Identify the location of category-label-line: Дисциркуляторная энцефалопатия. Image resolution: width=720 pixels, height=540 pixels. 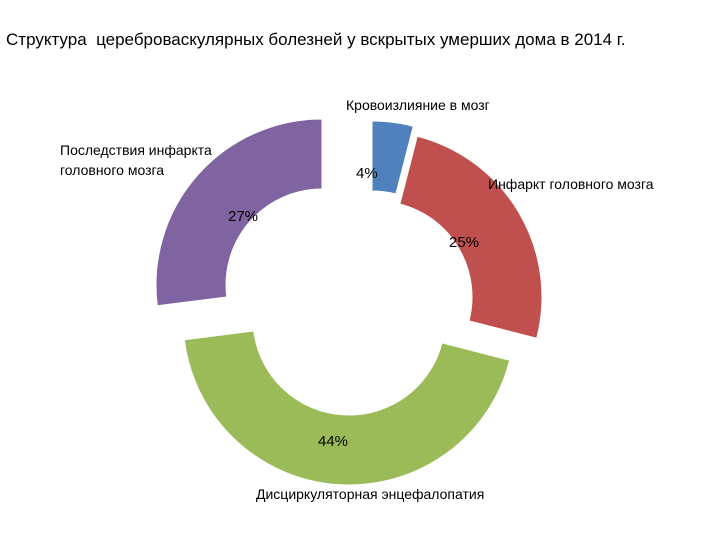
(370, 494).